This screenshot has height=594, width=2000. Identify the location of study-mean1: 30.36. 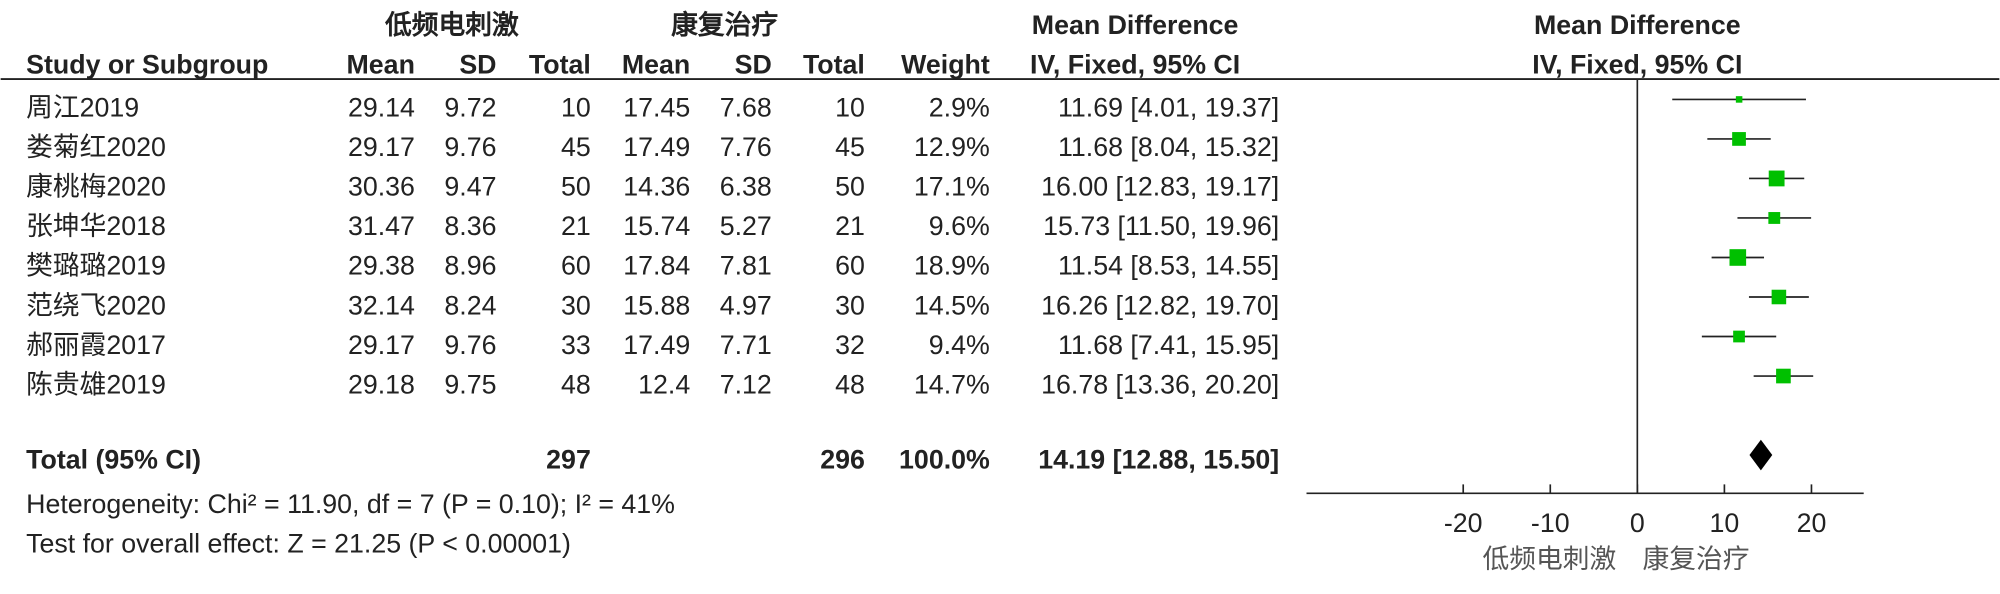
(381, 187).